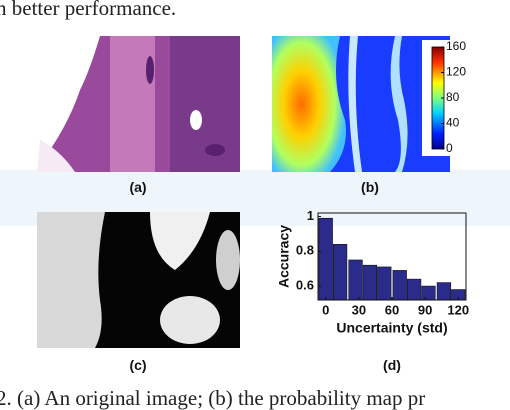 This screenshot has width=510, height=410. What do you see at coordinates (391, 328) in the screenshot?
I see `x-axis-label: Uncertainty (std)` at bounding box center [391, 328].